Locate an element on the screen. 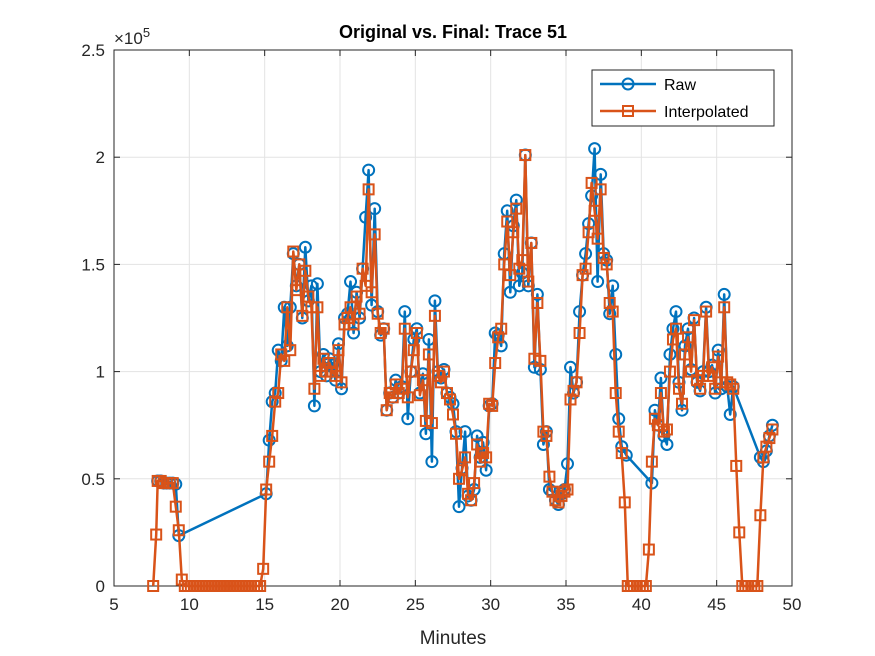  x-tick-label: 15 is located at coordinates (264, 604).